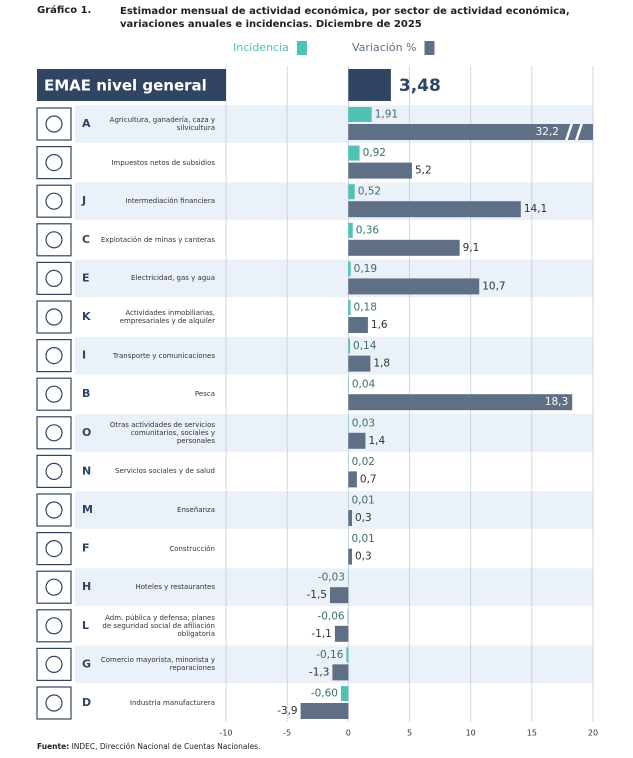 The width and height of the screenshot is (633, 758). What do you see at coordinates (579, 132) in the screenshot?
I see `bar-break` at bounding box center [579, 132].